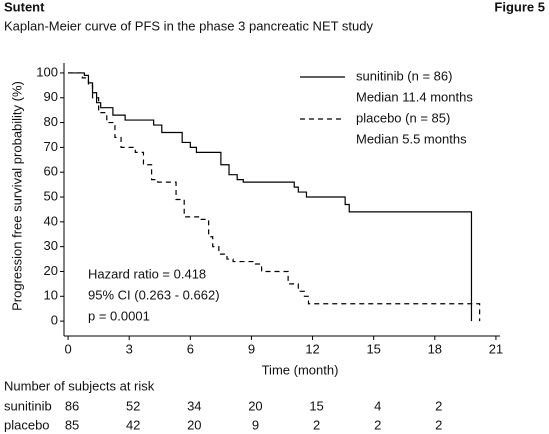 The height and width of the screenshot is (434, 549). What do you see at coordinates (519, 7) in the screenshot?
I see `header-right: Figure 5` at bounding box center [519, 7].